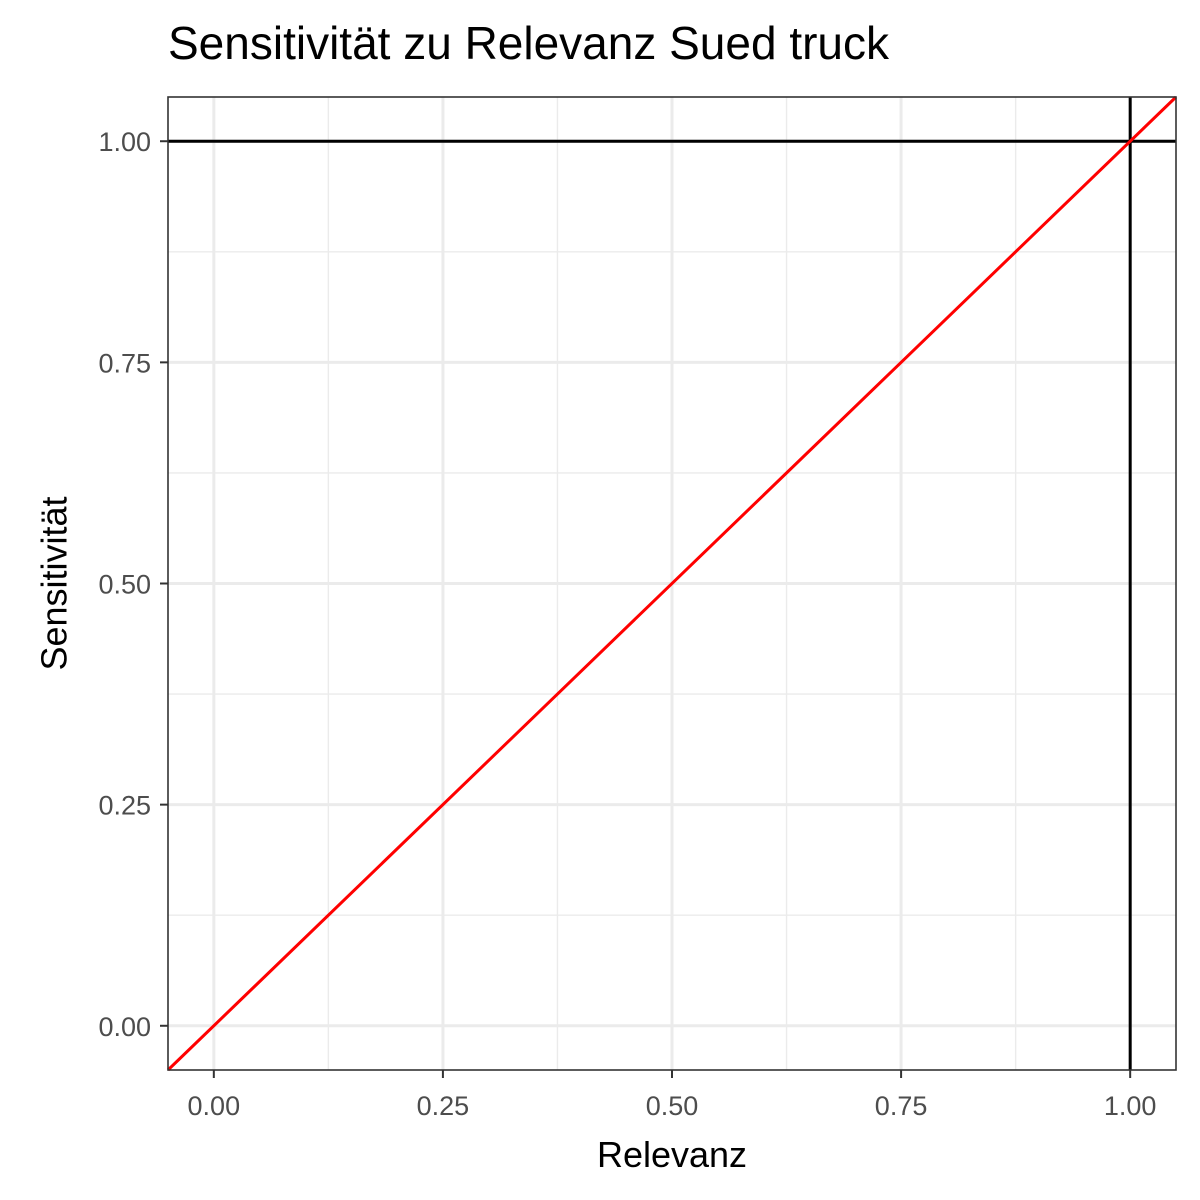 This screenshot has height=1200, width=1200. Describe the element at coordinates (901, 1106) in the screenshot. I see `x-tick-label: 0.75` at that location.